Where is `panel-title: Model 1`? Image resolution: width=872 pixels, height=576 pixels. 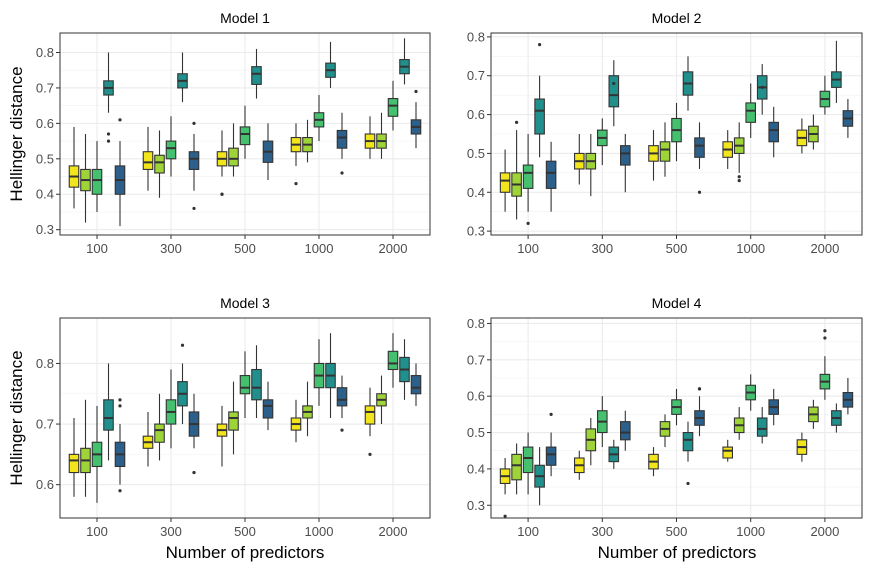 panel-title: Model 1 is located at coordinates (245, 18).